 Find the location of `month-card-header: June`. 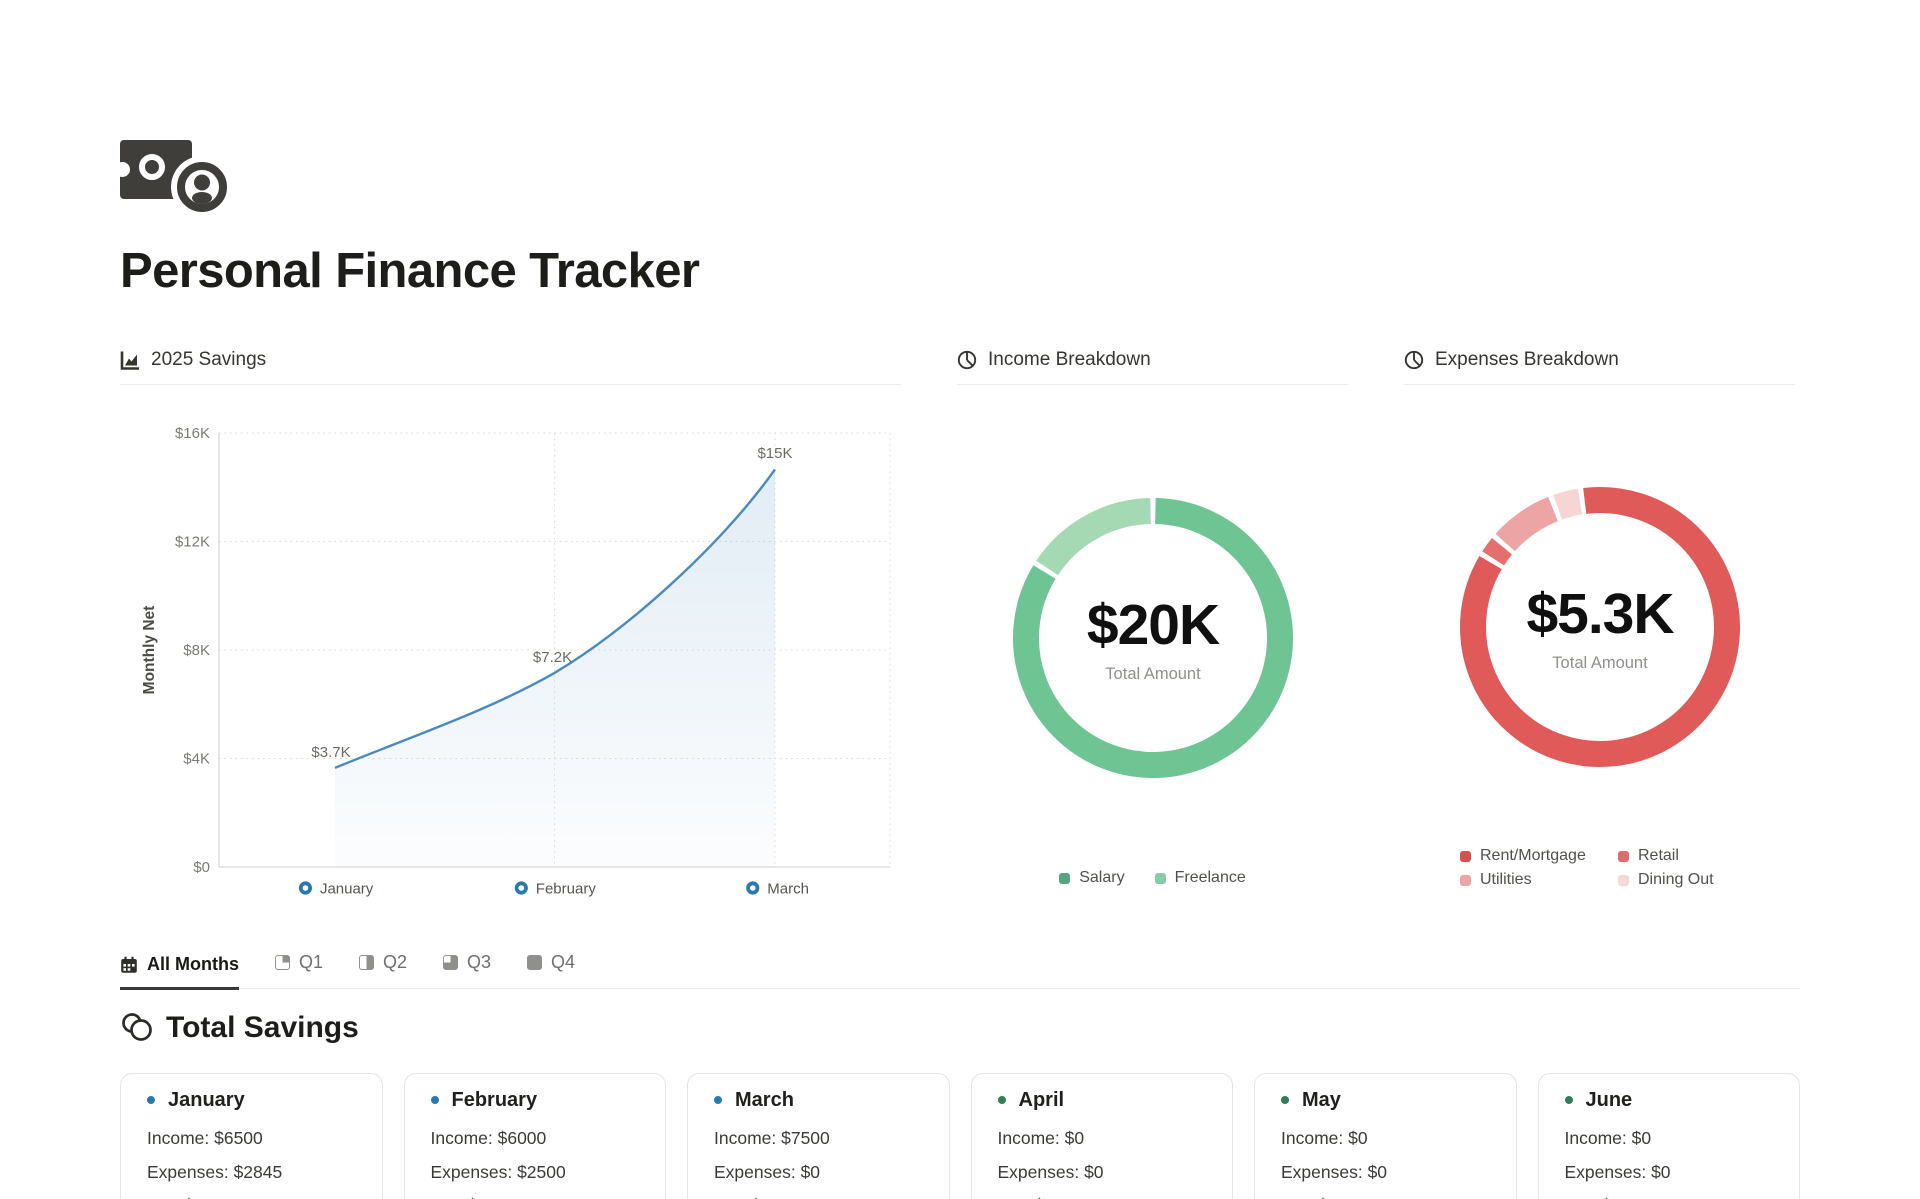

month-card-header: June is located at coordinates (1669, 1100).